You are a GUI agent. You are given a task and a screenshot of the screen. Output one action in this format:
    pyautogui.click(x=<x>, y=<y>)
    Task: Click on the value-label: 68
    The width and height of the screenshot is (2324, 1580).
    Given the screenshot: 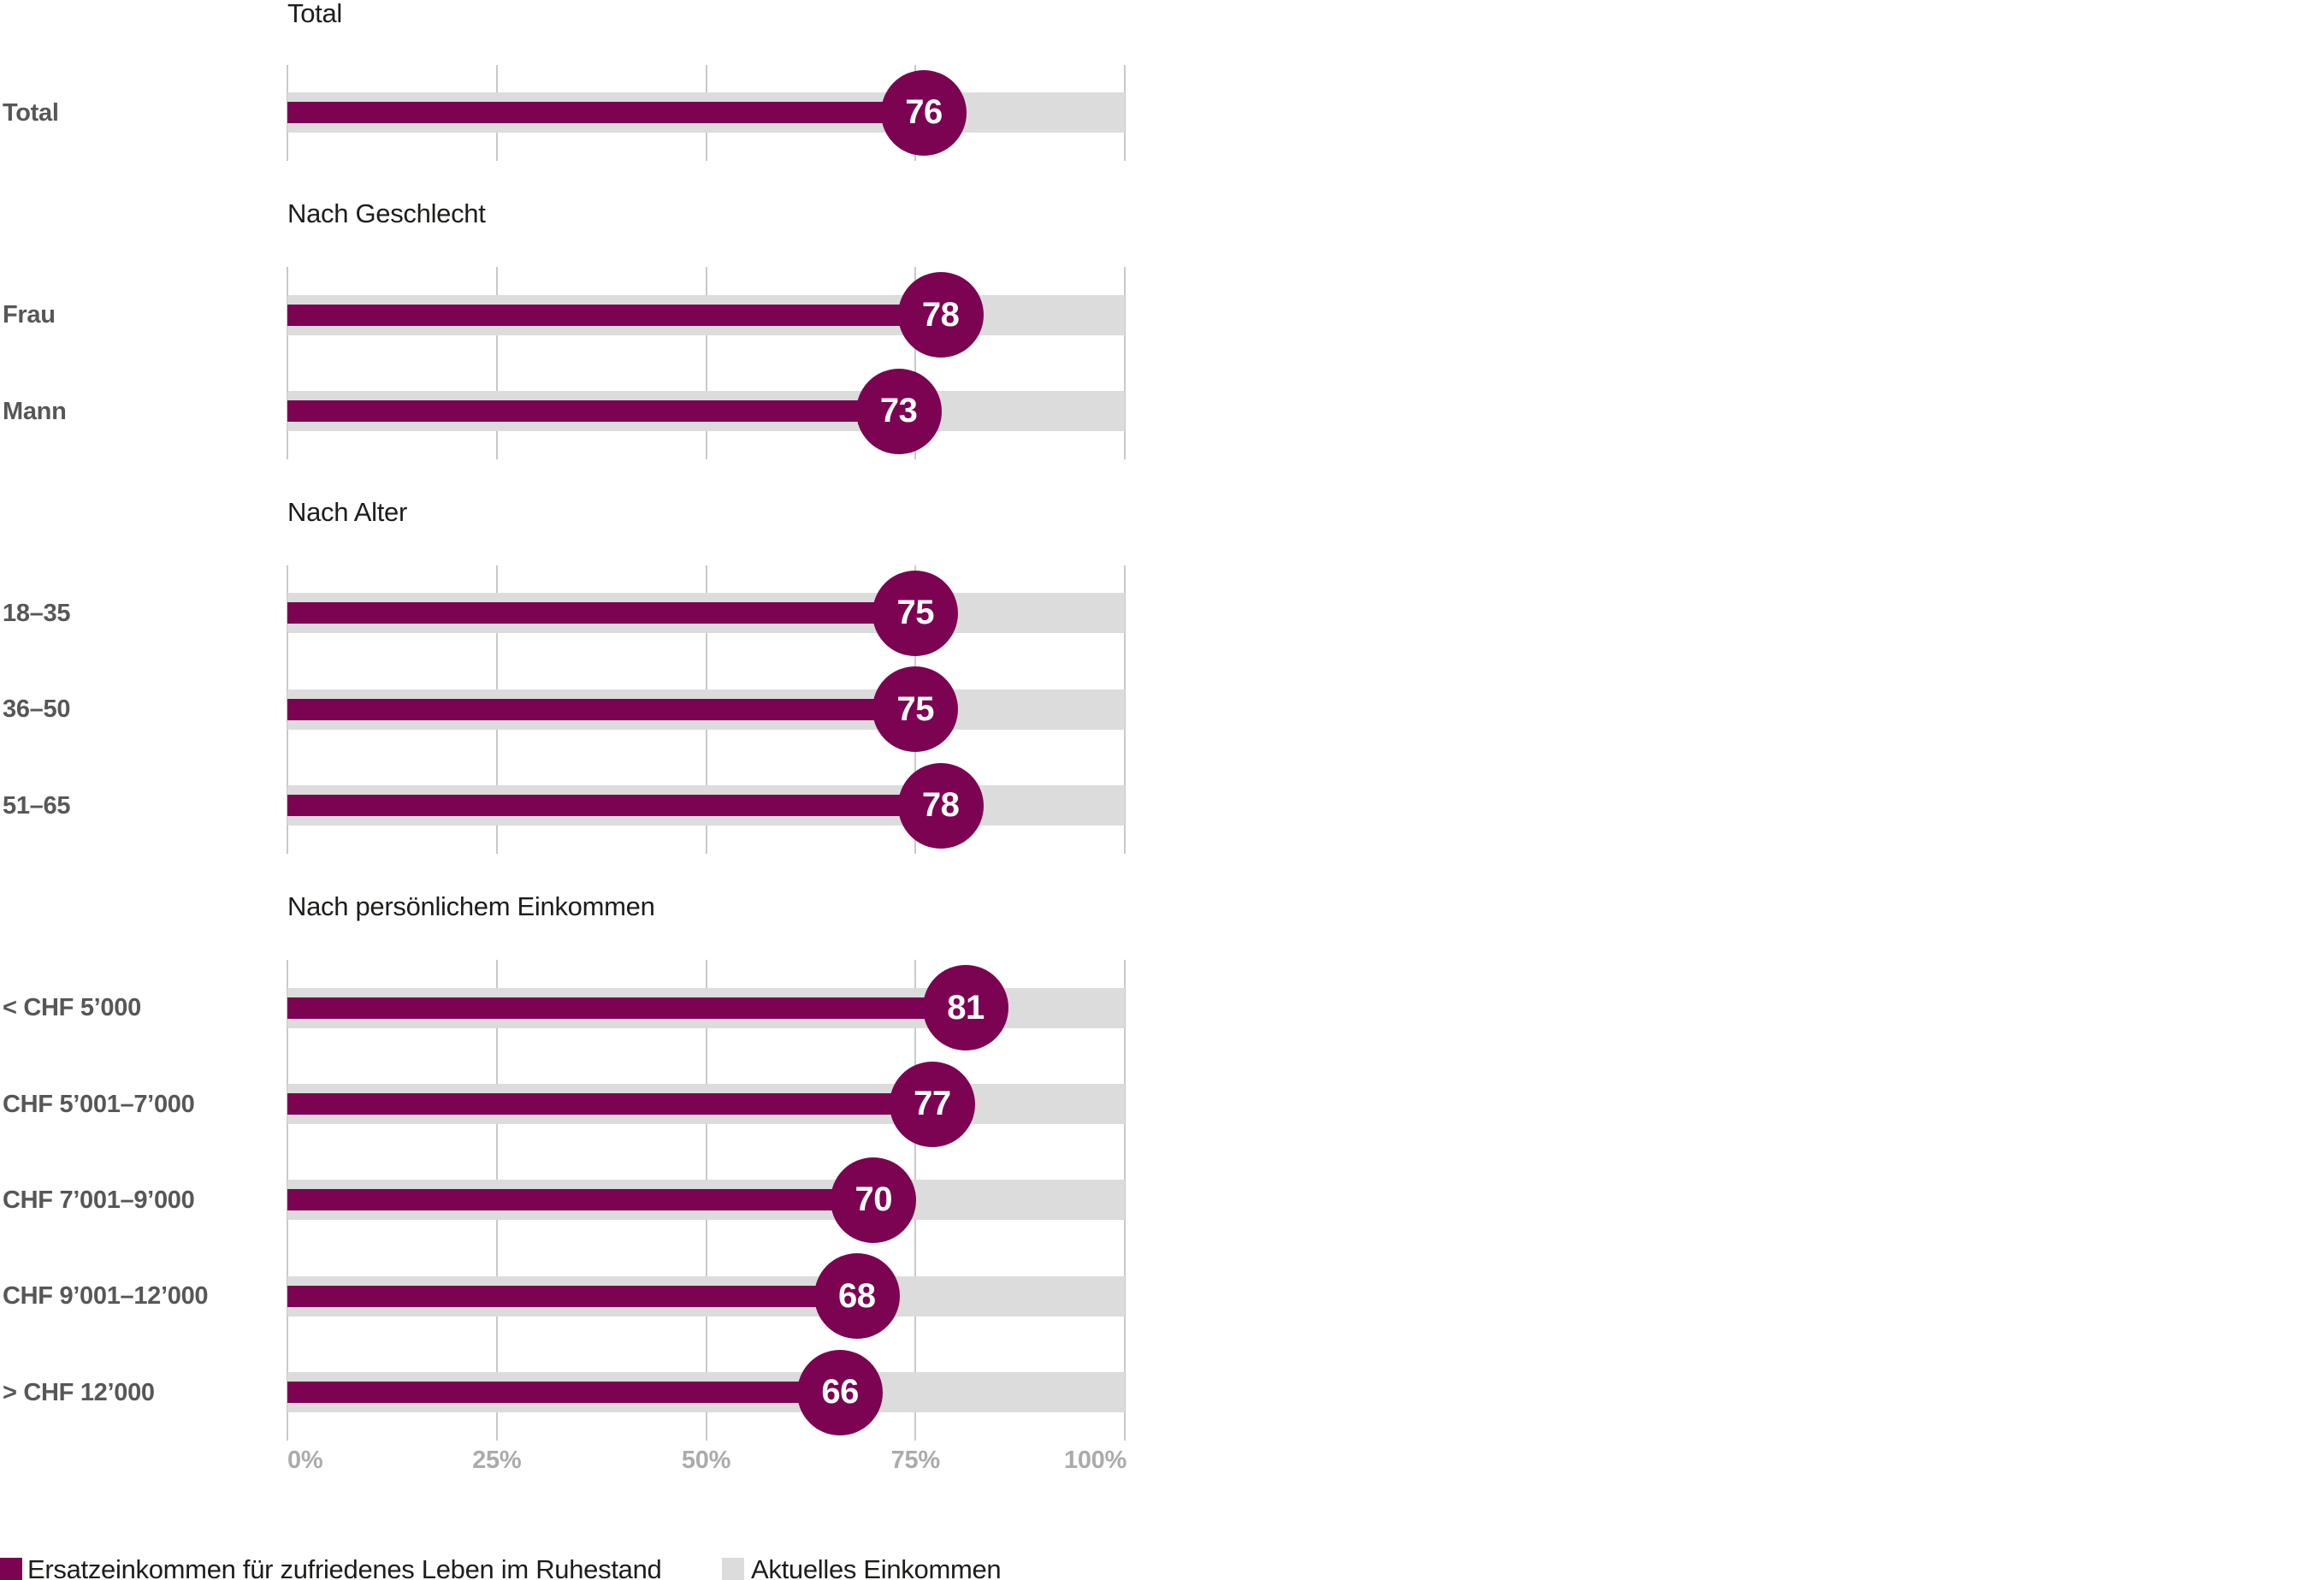 What is the action you would take?
    pyautogui.click(x=857, y=1296)
    